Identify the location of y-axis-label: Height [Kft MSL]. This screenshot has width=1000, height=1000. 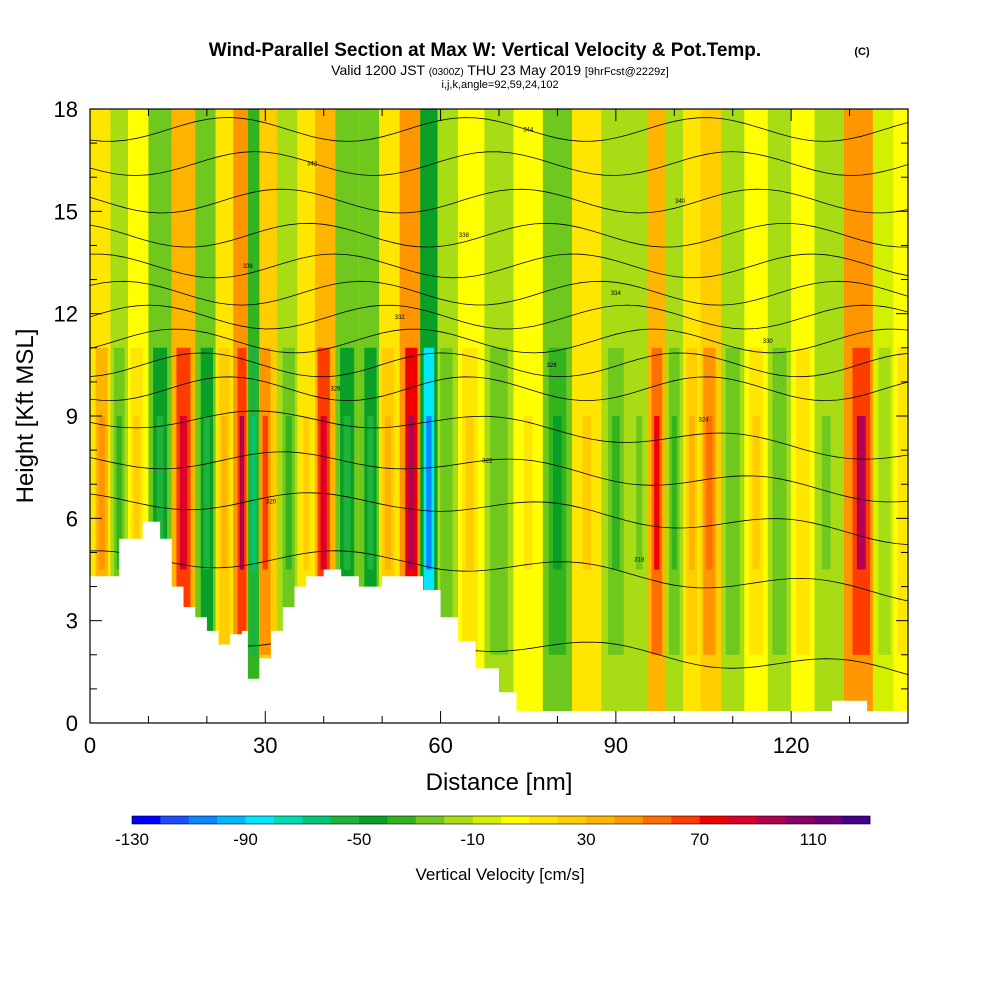
(25, 416).